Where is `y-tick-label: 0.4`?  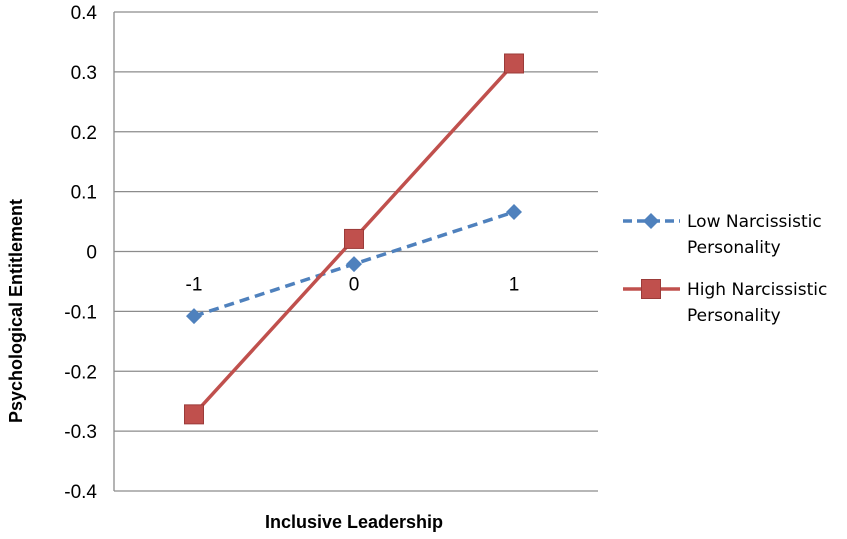 y-tick-label: 0.4 is located at coordinates (84, 13).